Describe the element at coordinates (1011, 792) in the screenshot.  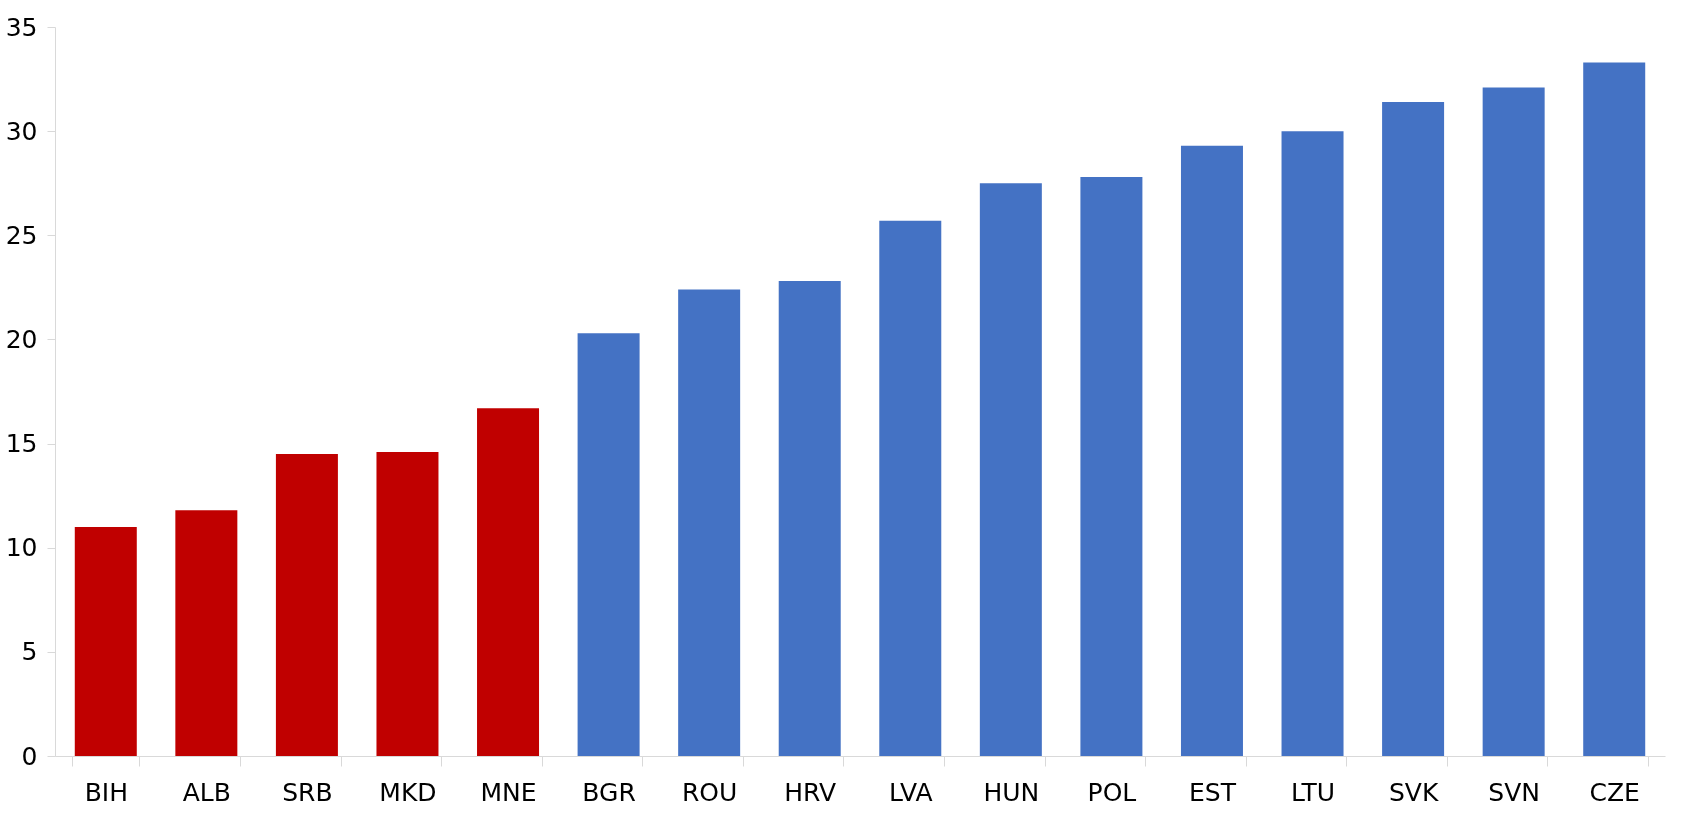
I see `x-tick-label: HUN` at that location.